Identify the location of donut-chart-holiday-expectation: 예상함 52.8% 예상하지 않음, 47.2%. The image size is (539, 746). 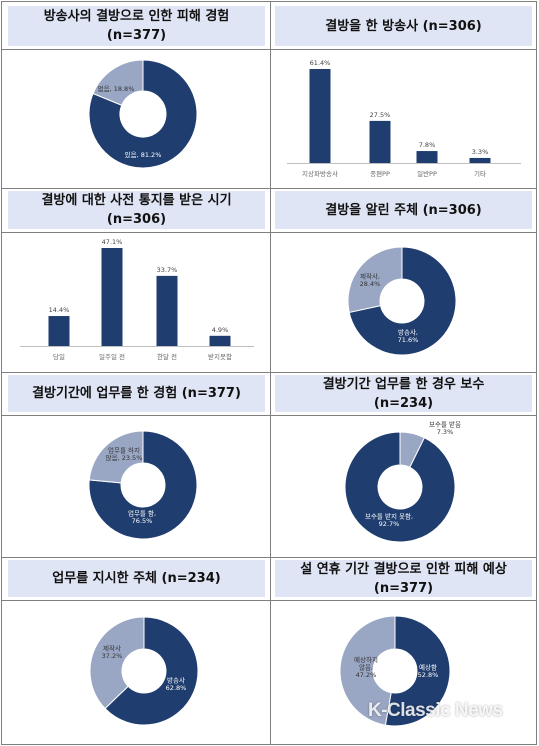
(395, 671).